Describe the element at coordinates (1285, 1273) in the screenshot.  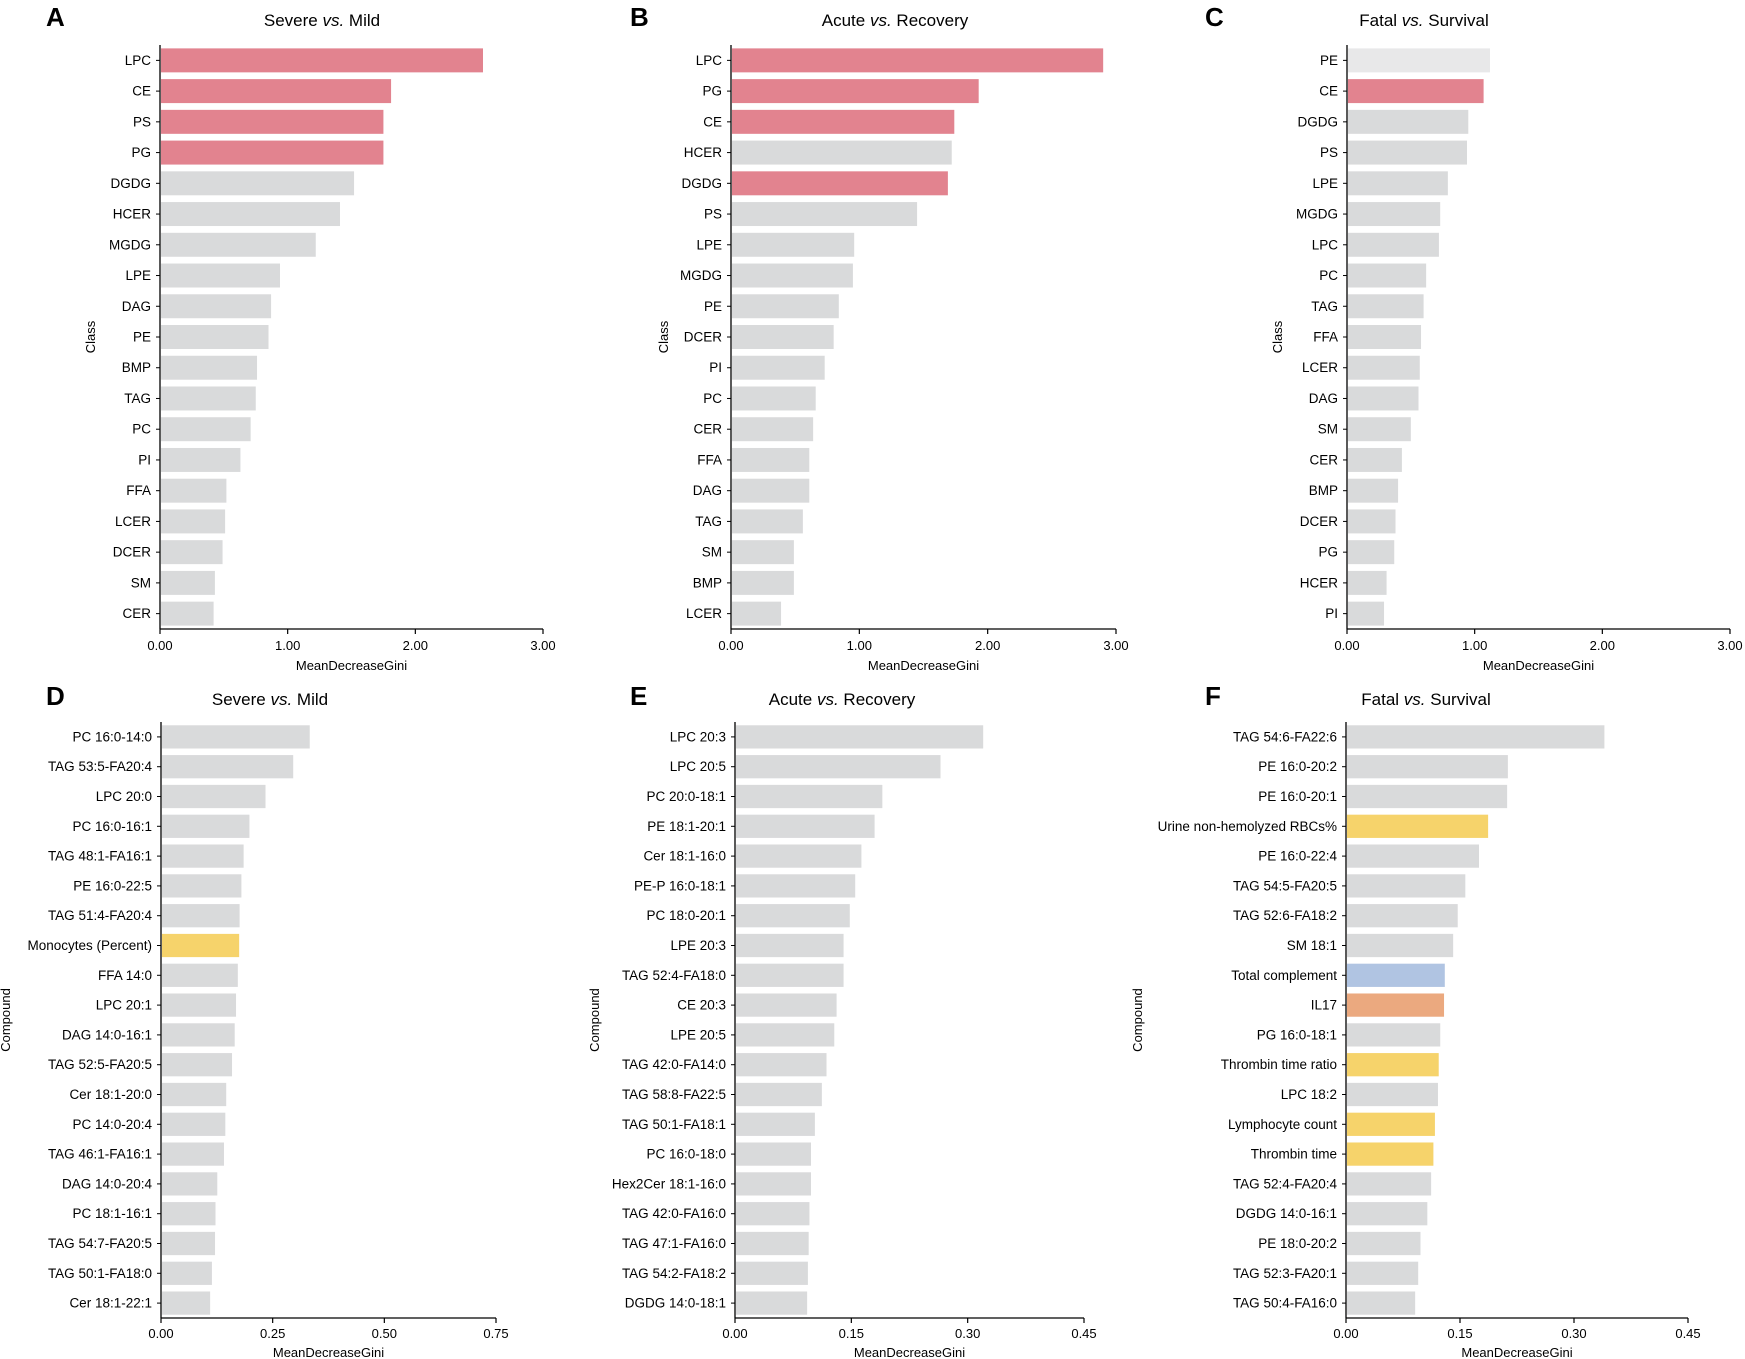
I see `category-label: TAG 52:3-FA20:1` at that location.